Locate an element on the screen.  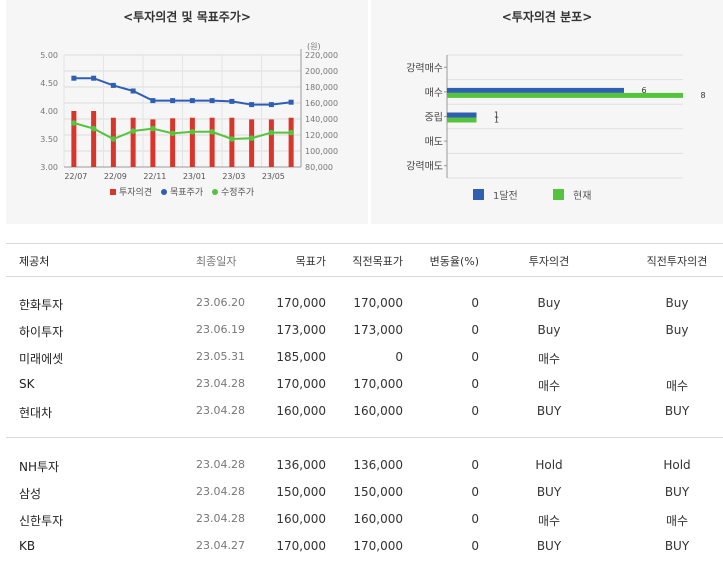
y-left-tick-label: 4.50 is located at coordinates (49, 83).